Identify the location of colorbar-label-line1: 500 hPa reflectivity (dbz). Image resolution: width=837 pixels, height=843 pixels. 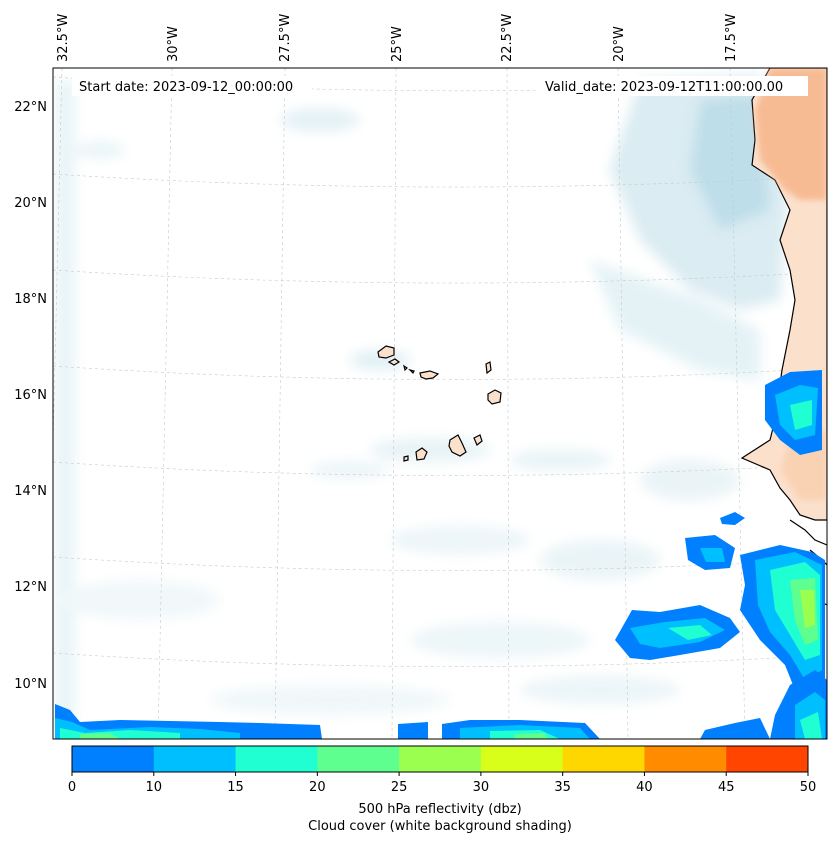
(439, 809).